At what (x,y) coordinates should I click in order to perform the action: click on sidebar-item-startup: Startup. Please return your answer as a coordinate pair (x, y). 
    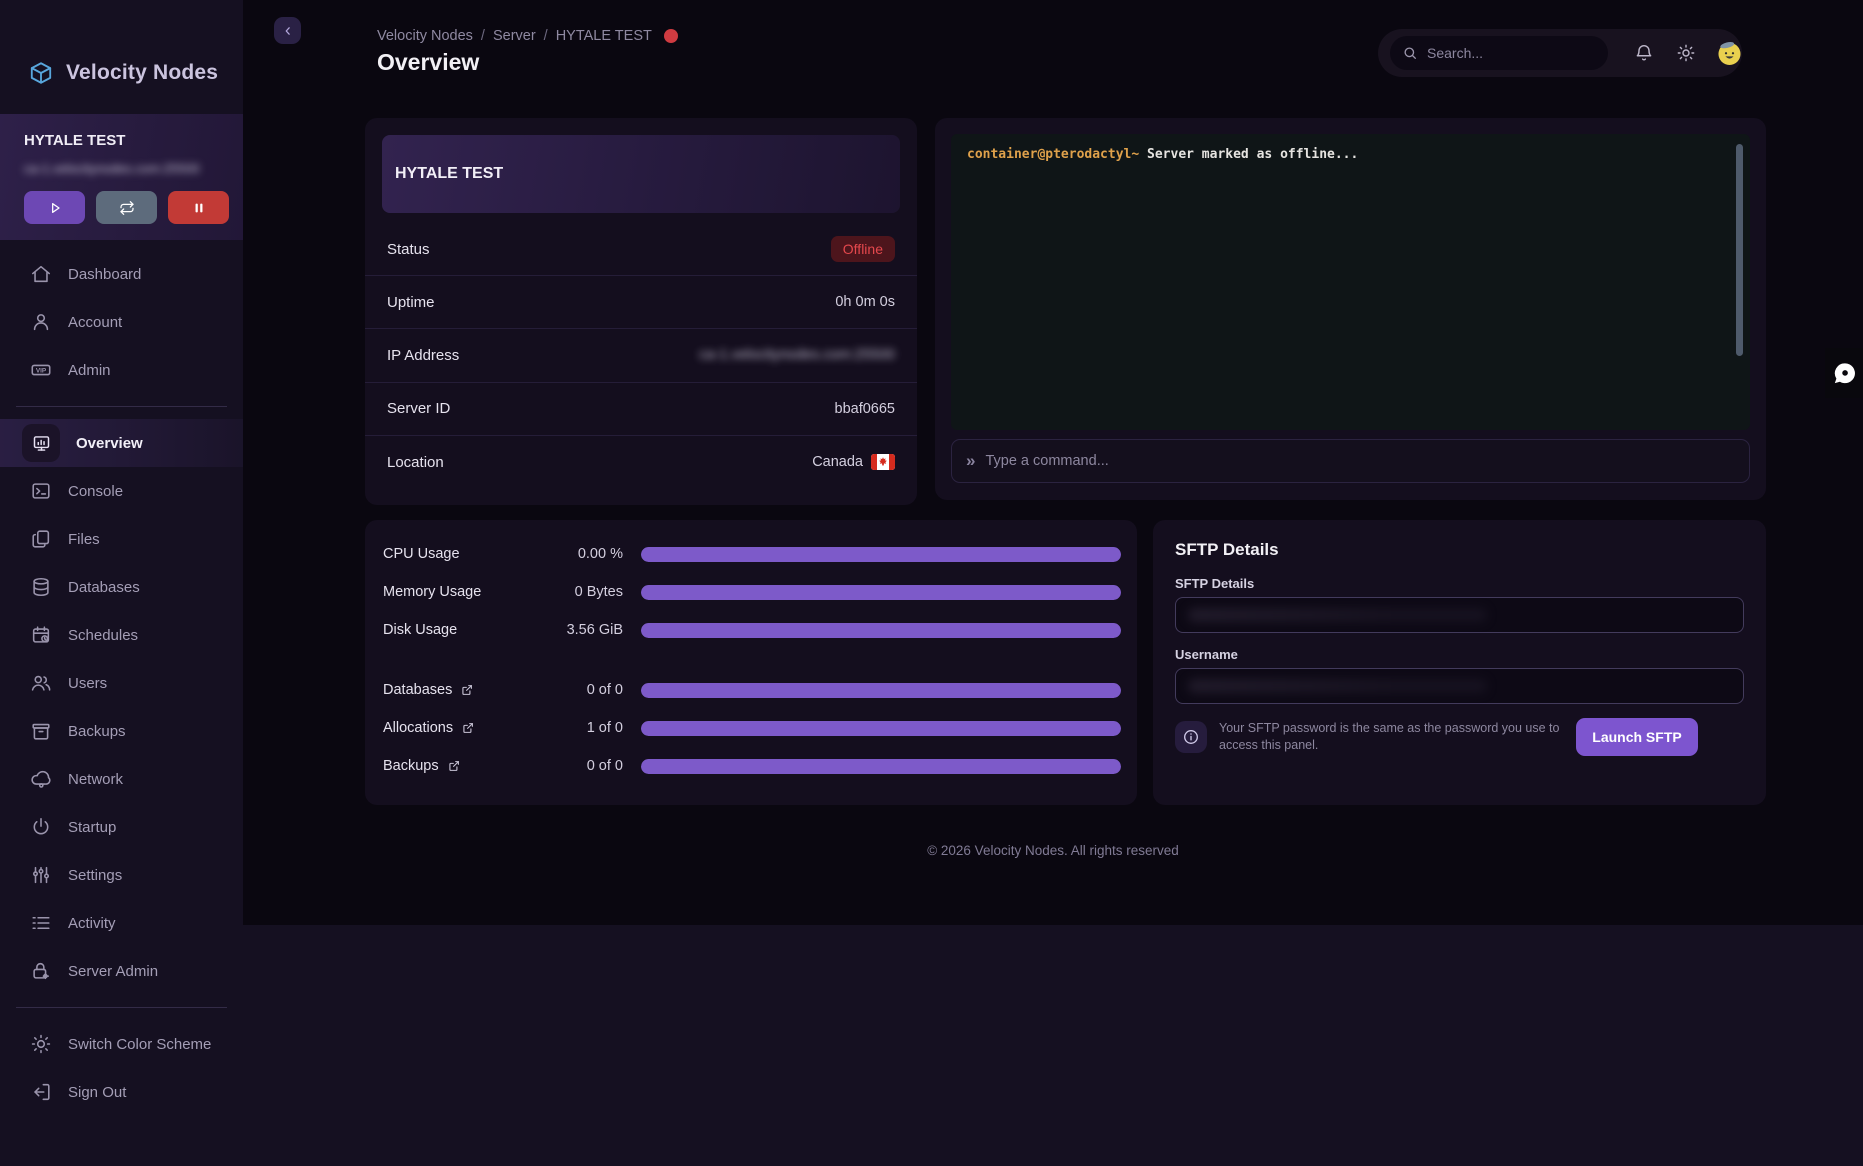
    Looking at the image, I should click on (121, 827).